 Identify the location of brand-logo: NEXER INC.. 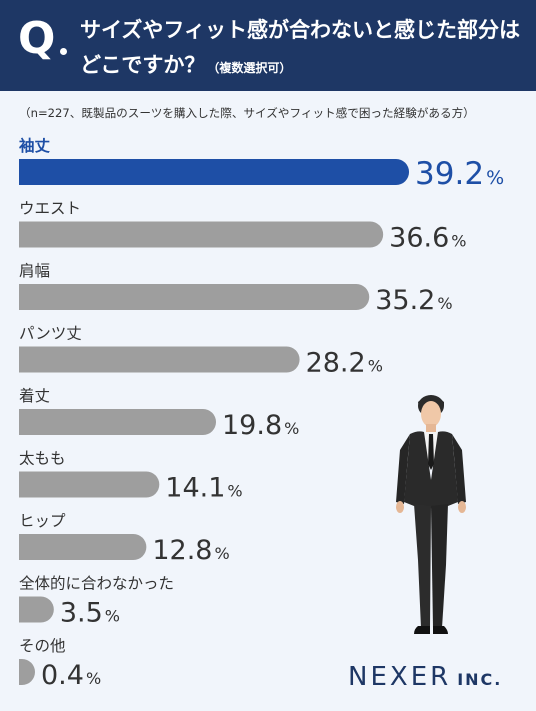
(425, 677).